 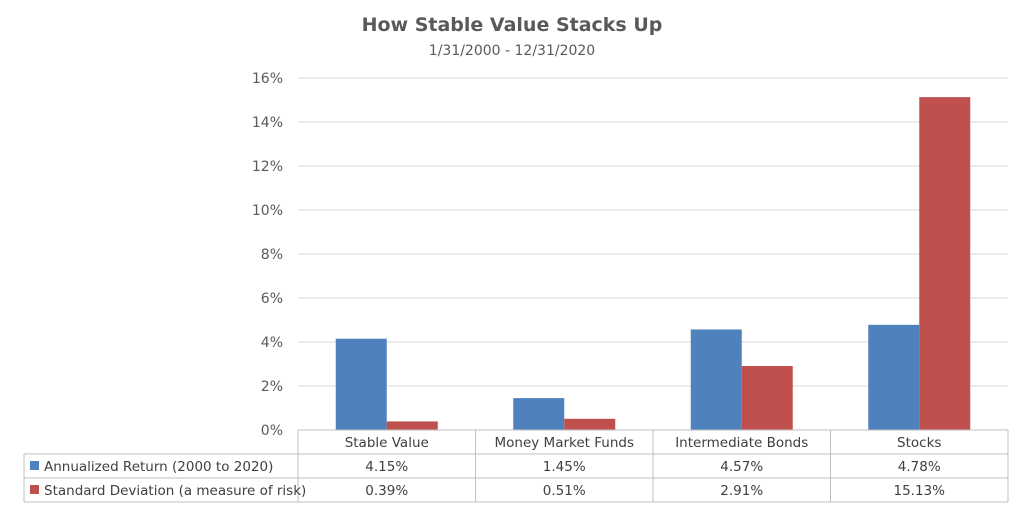 What do you see at coordinates (564, 491) in the screenshot?
I see `data-value-cell: 0.51%` at bounding box center [564, 491].